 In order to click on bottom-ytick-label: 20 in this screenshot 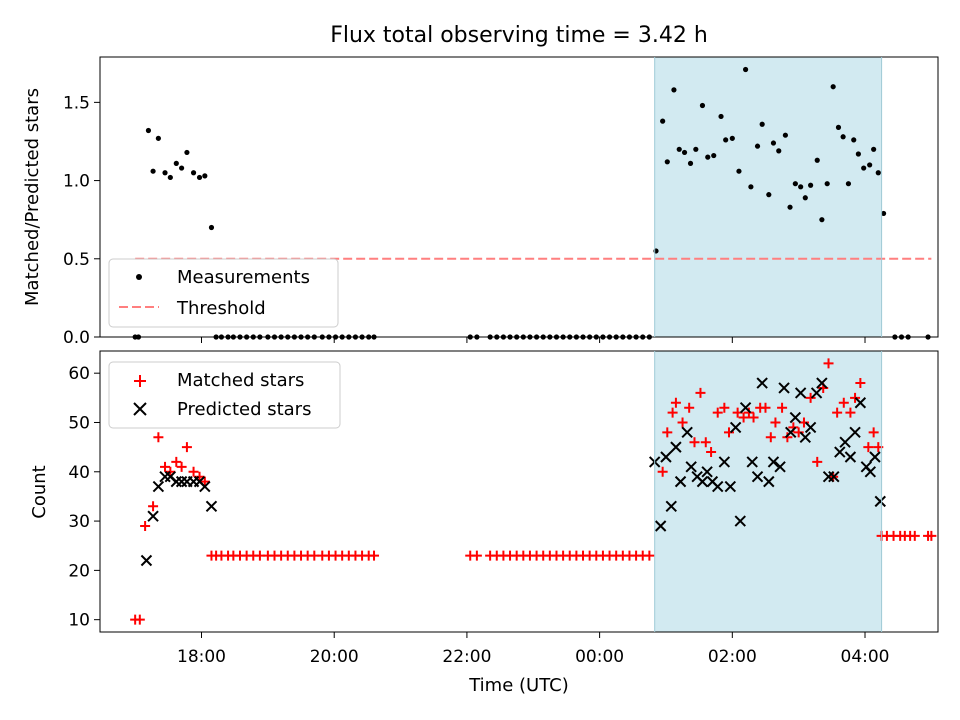, I will do `click(79, 571)`.